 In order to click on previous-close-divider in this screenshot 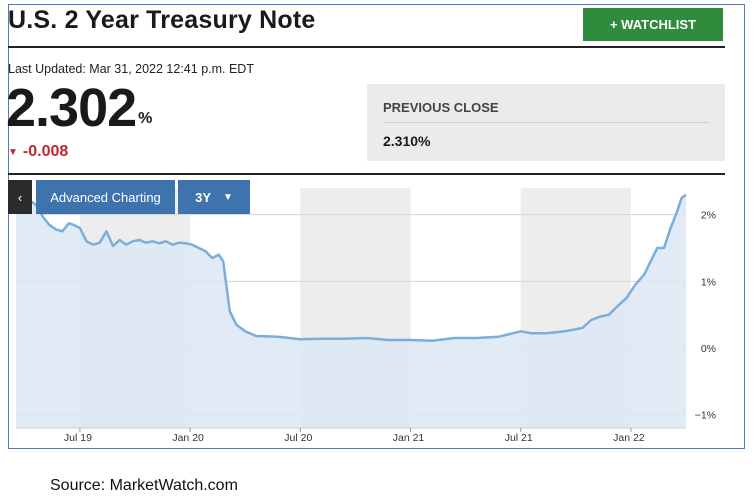, I will do `click(546, 122)`.